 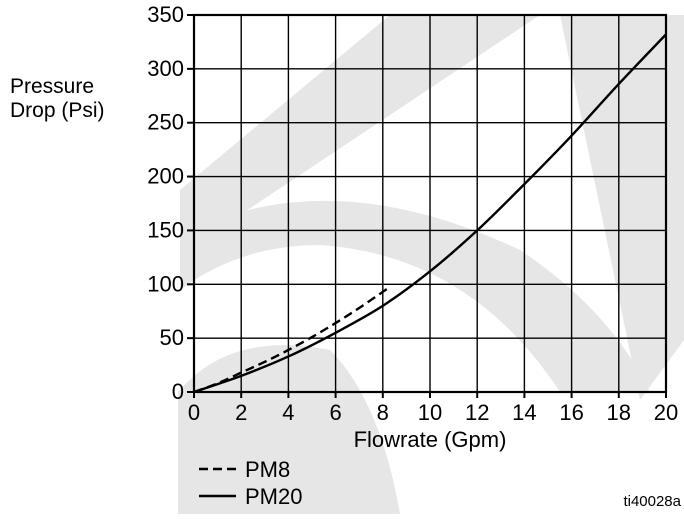 What do you see at coordinates (165, 68) in the screenshot?
I see `y-tick-label: 300` at bounding box center [165, 68].